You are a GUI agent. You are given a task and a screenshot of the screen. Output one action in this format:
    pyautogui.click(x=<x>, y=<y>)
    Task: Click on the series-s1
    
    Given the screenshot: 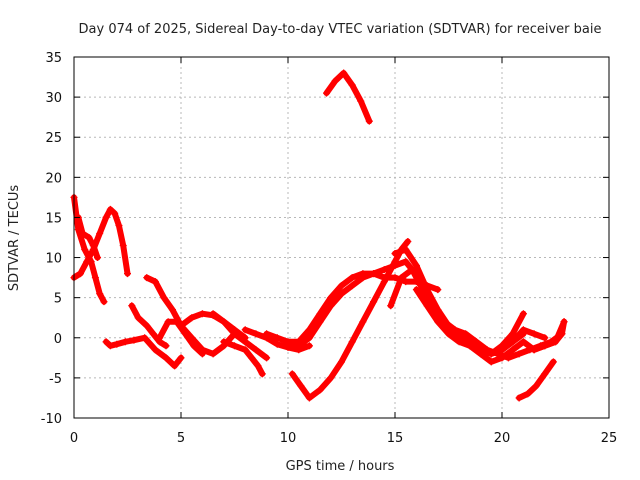 What is the action you would take?
    pyautogui.click(x=89, y=249)
    